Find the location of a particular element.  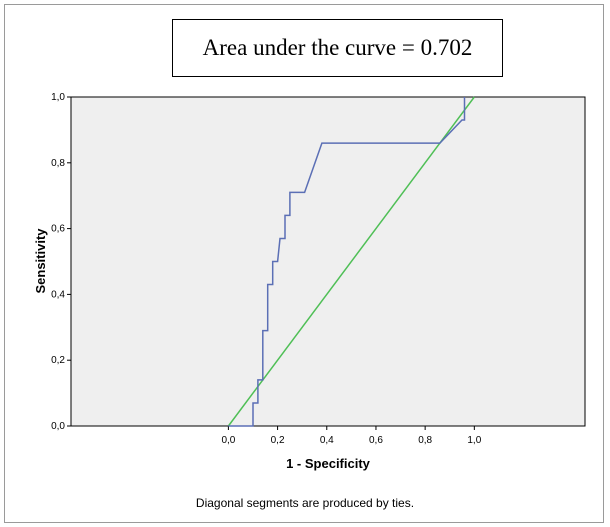

y-tick-label: 0,4 is located at coordinates (58, 294).